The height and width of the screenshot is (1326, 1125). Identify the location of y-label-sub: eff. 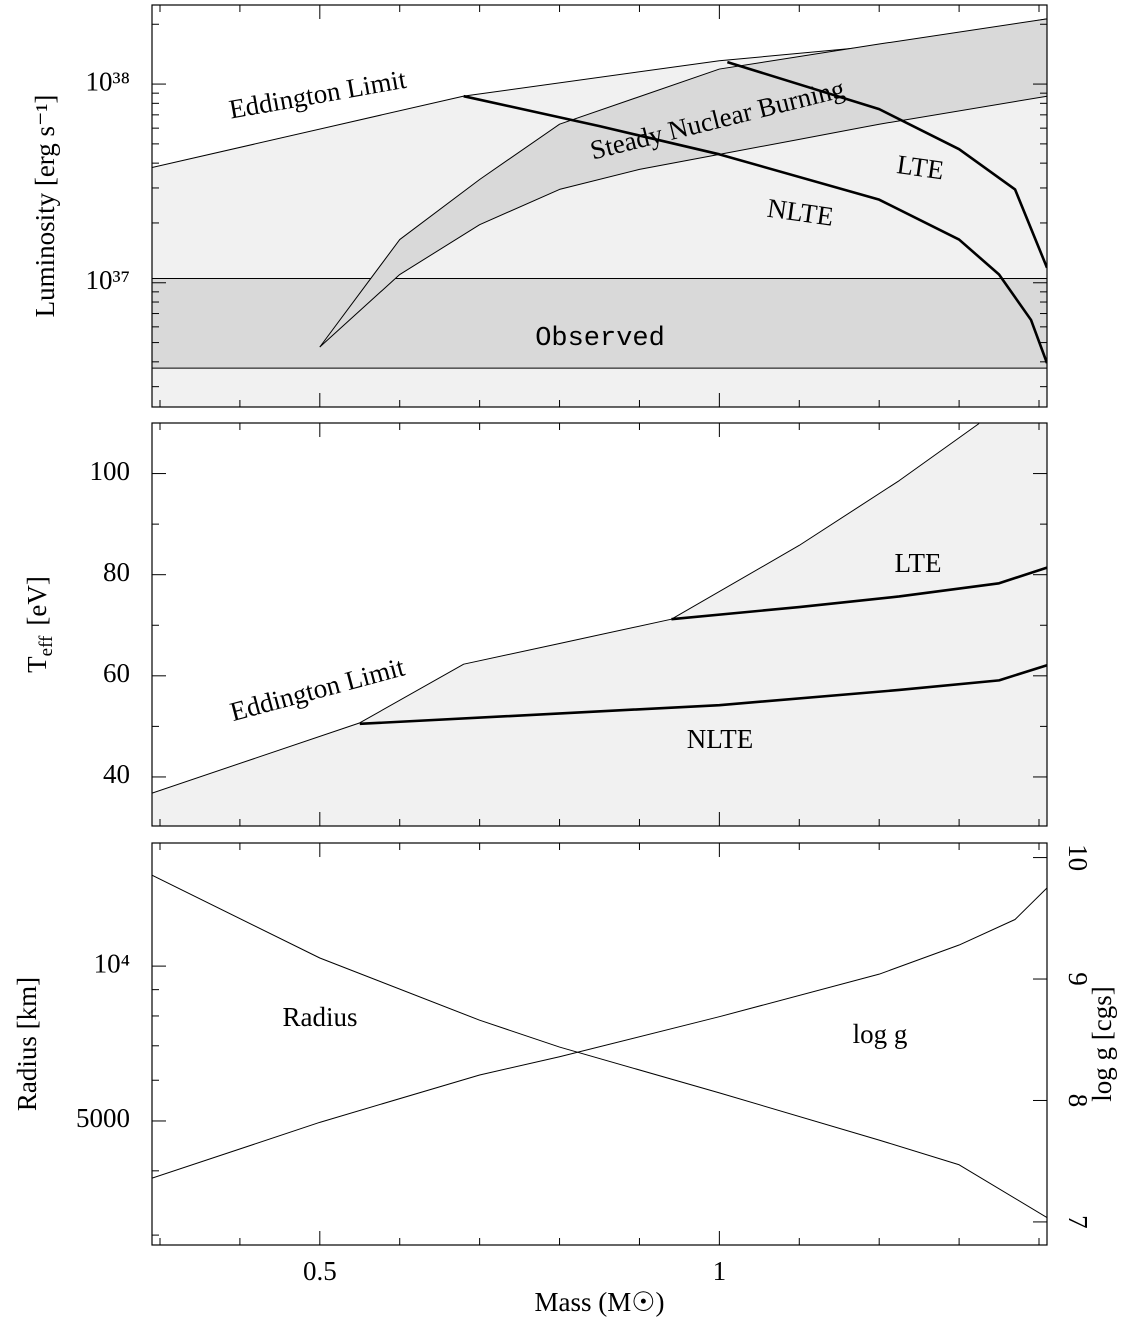
(46, 645).